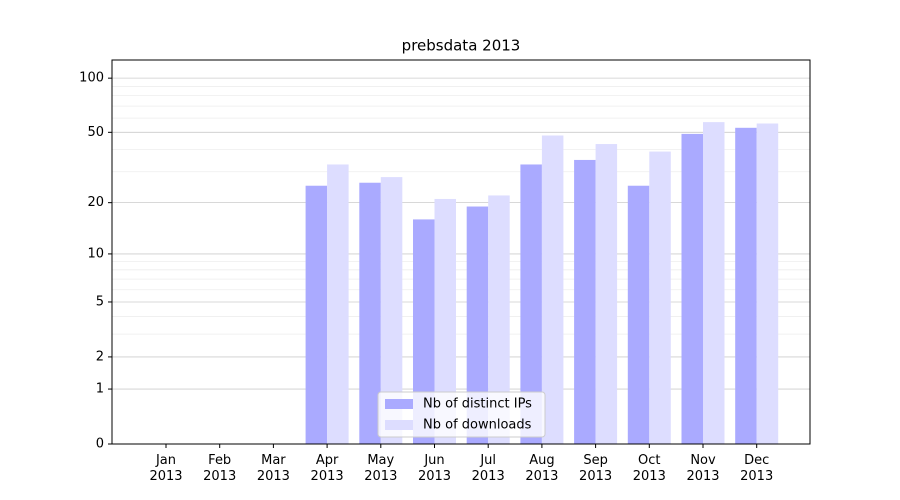 The height and width of the screenshot is (500, 900). What do you see at coordinates (95, 253) in the screenshot?
I see `y-tick-label: 10` at bounding box center [95, 253].